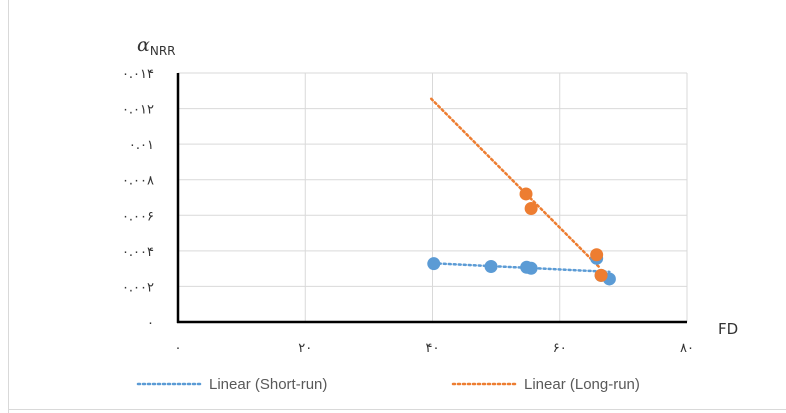 The height and width of the screenshot is (413, 786). Describe the element at coordinates (138, 287) in the screenshot. I see `y-tick-label: ۰.۰۰۲` at that location.